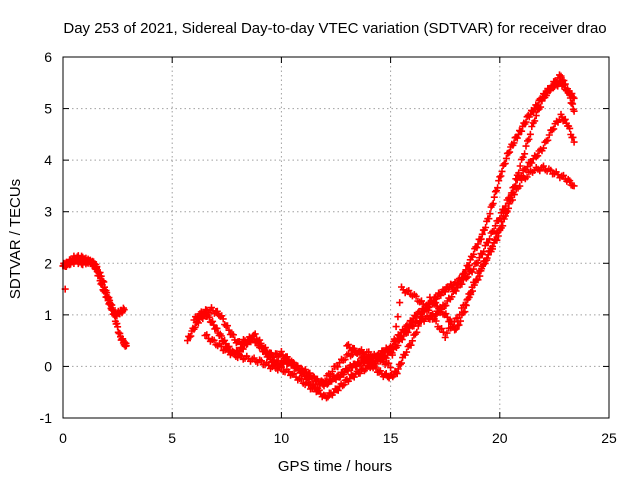 This screenshot has height=480, width=640. Describe the element at coordinates (48, 212) in the screenshot. I see `y-tick-label: 3` at that location.